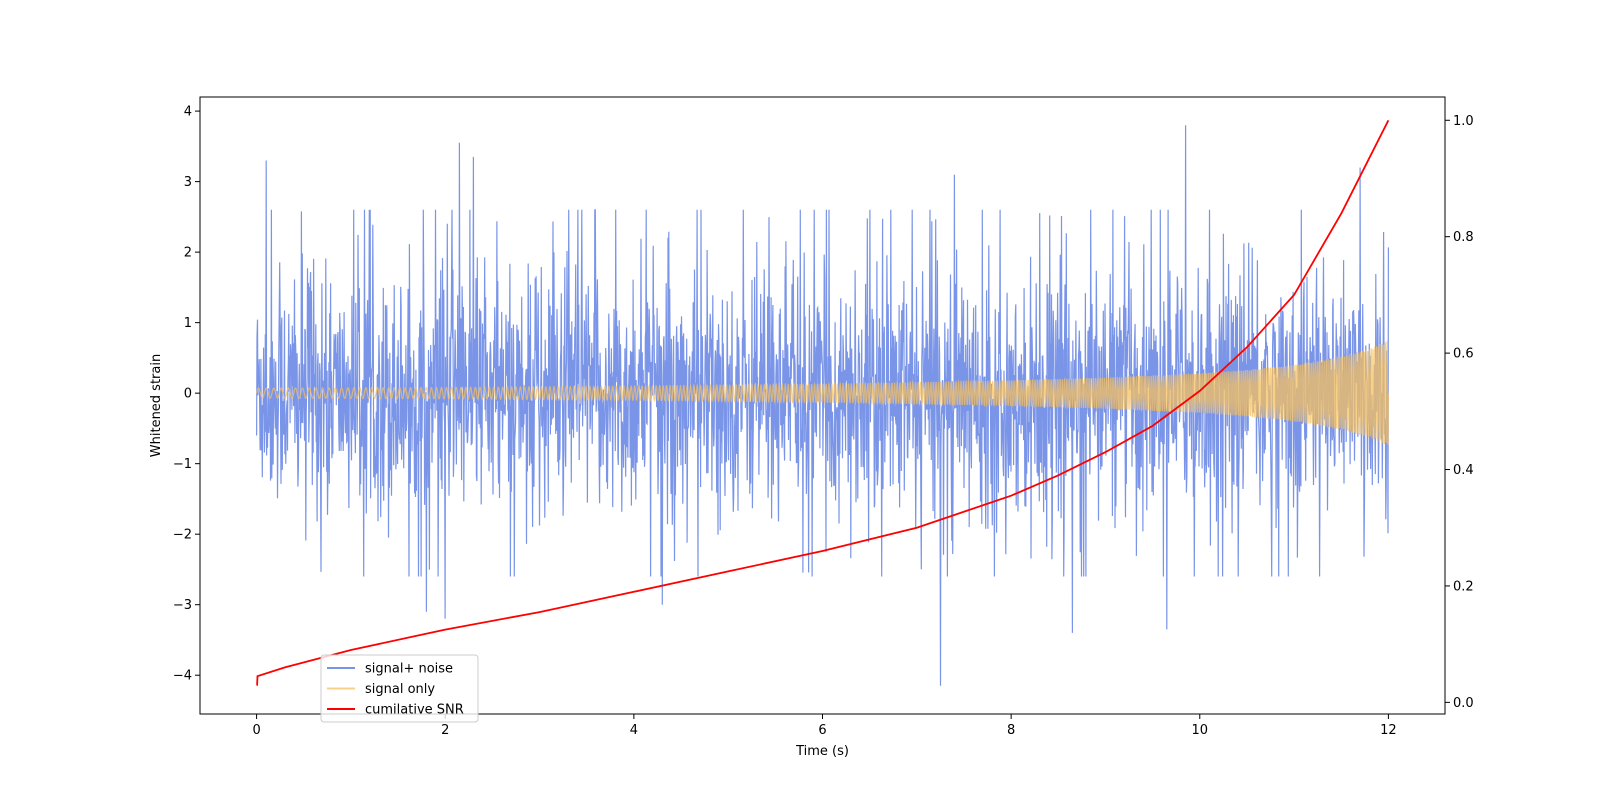  Describe the element at coordinates (1199, 730) in the screenshot. I see `x-tick-label: 10` at that location.